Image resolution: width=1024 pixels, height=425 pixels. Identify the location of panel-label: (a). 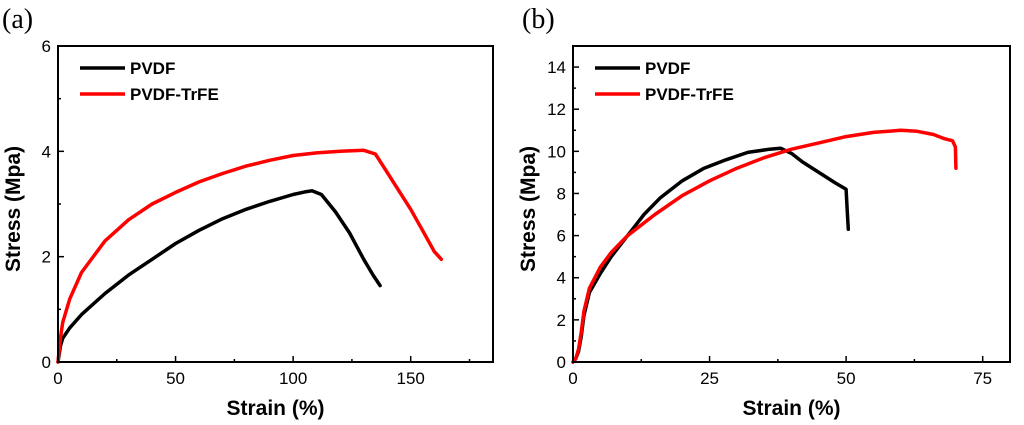
(17, 19).